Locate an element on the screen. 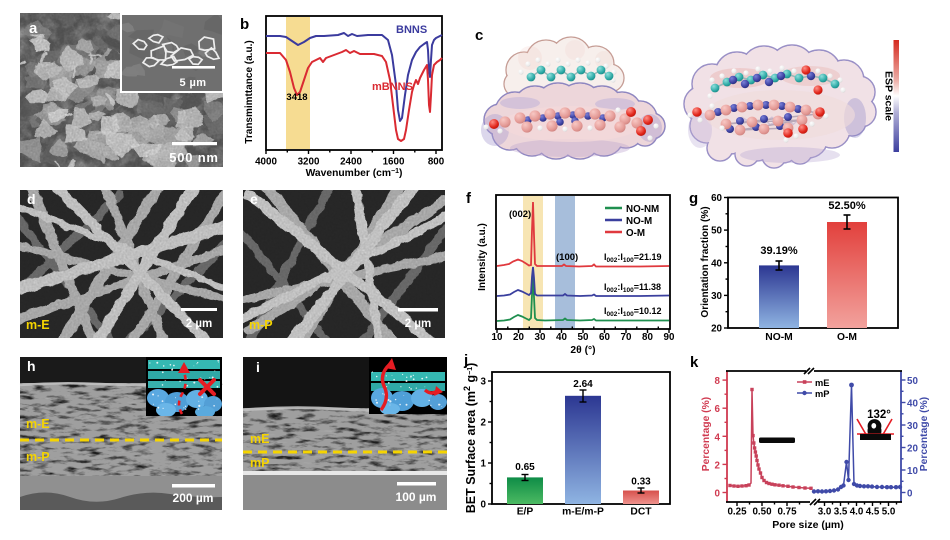  svg-text: BNNS is located at coordinates (411, 30).